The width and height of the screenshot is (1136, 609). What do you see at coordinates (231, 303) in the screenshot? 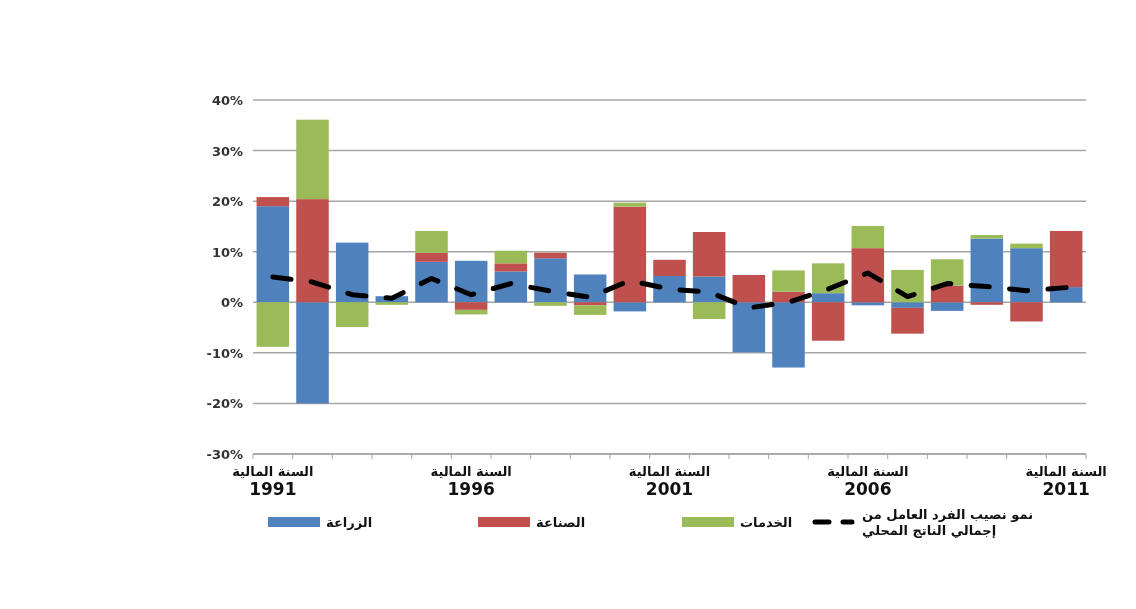
I see `y-tick-label: 0%` at bounding box center [231, 303].